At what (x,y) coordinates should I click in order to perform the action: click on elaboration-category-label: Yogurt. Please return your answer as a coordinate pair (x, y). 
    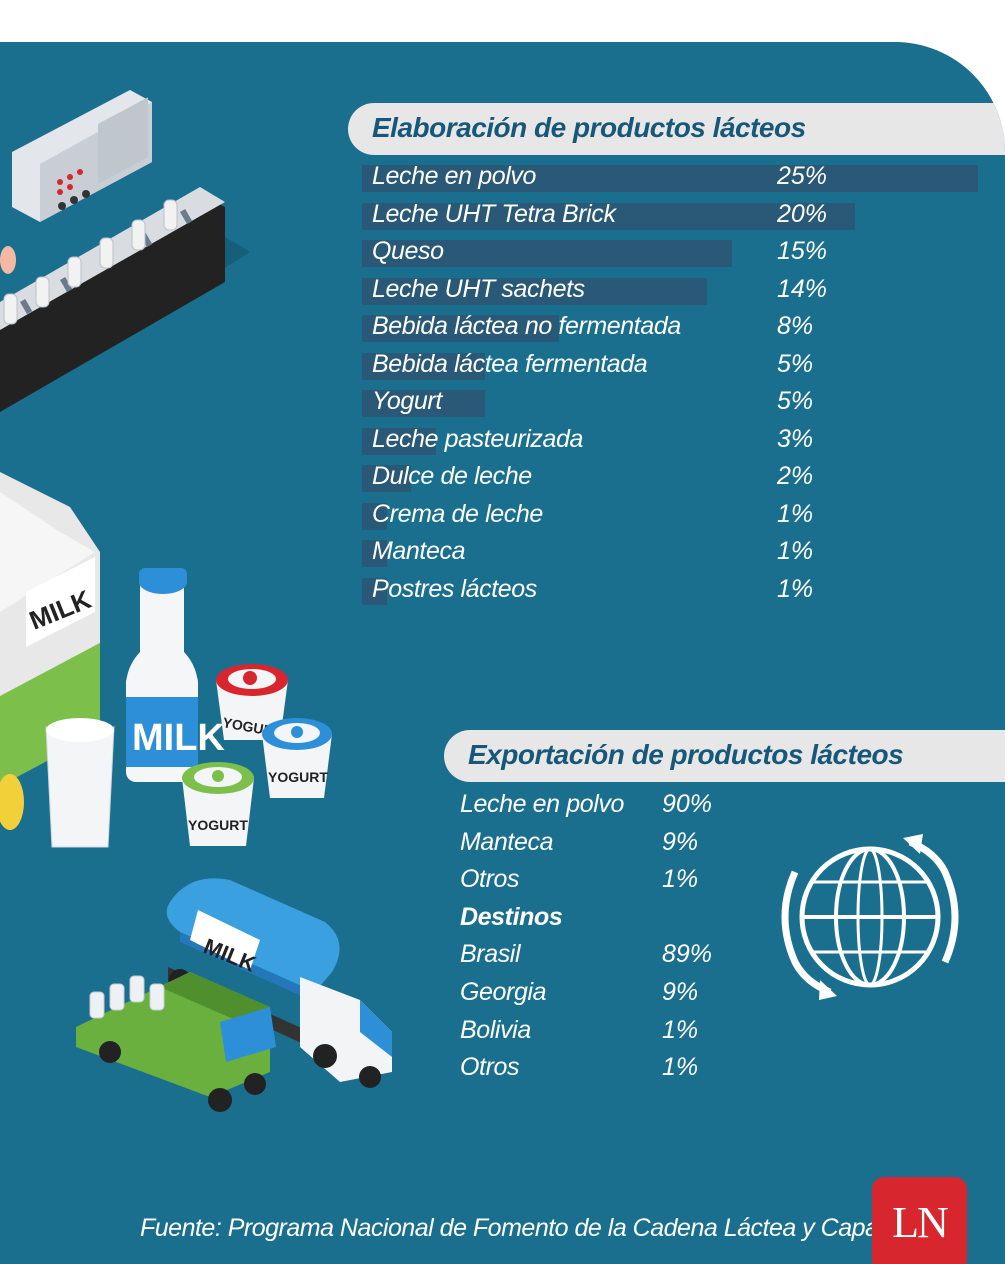
    Looking at the image, I should click on (407, 401).